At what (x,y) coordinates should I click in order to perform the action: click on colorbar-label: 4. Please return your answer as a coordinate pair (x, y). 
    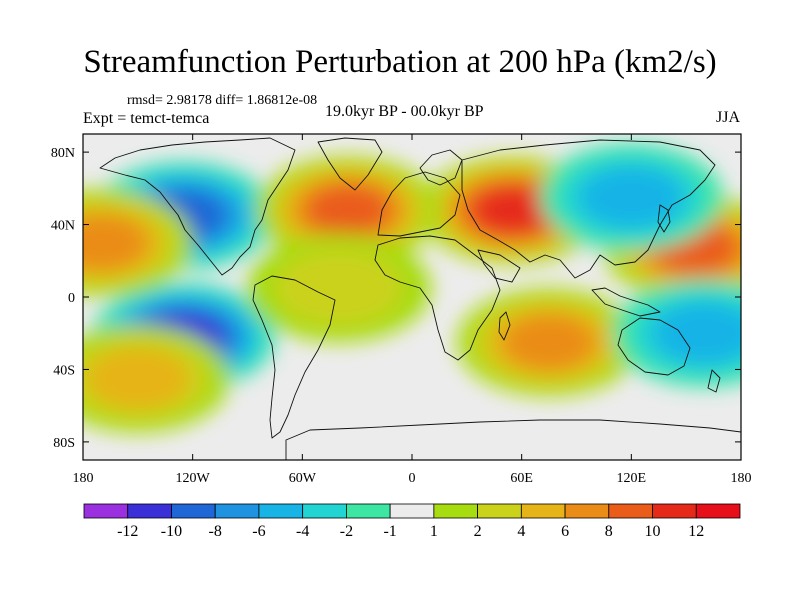
    Looking at the image, I should click on (521, 531).